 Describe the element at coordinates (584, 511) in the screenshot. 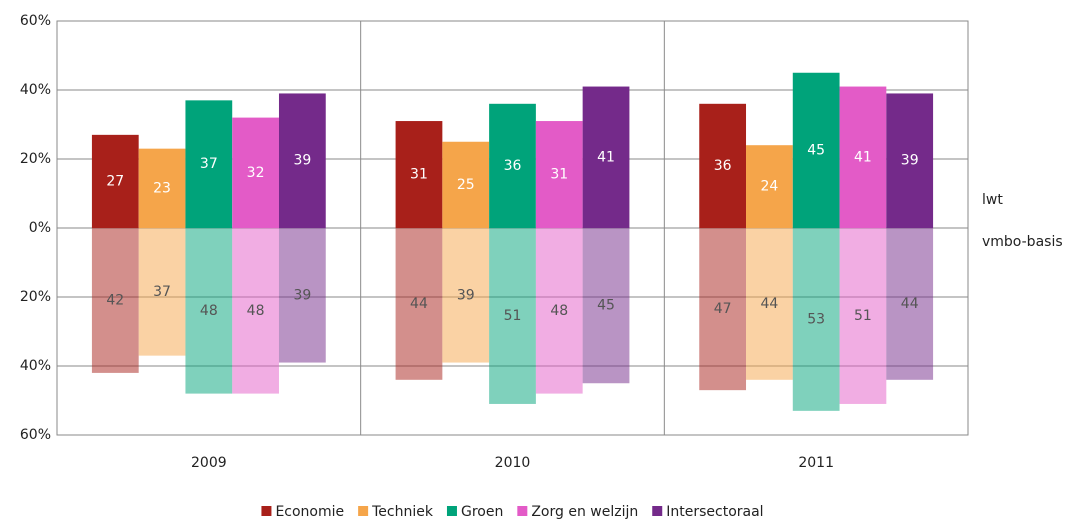

I see `legend-label: Zorg en welzijn` at that location.